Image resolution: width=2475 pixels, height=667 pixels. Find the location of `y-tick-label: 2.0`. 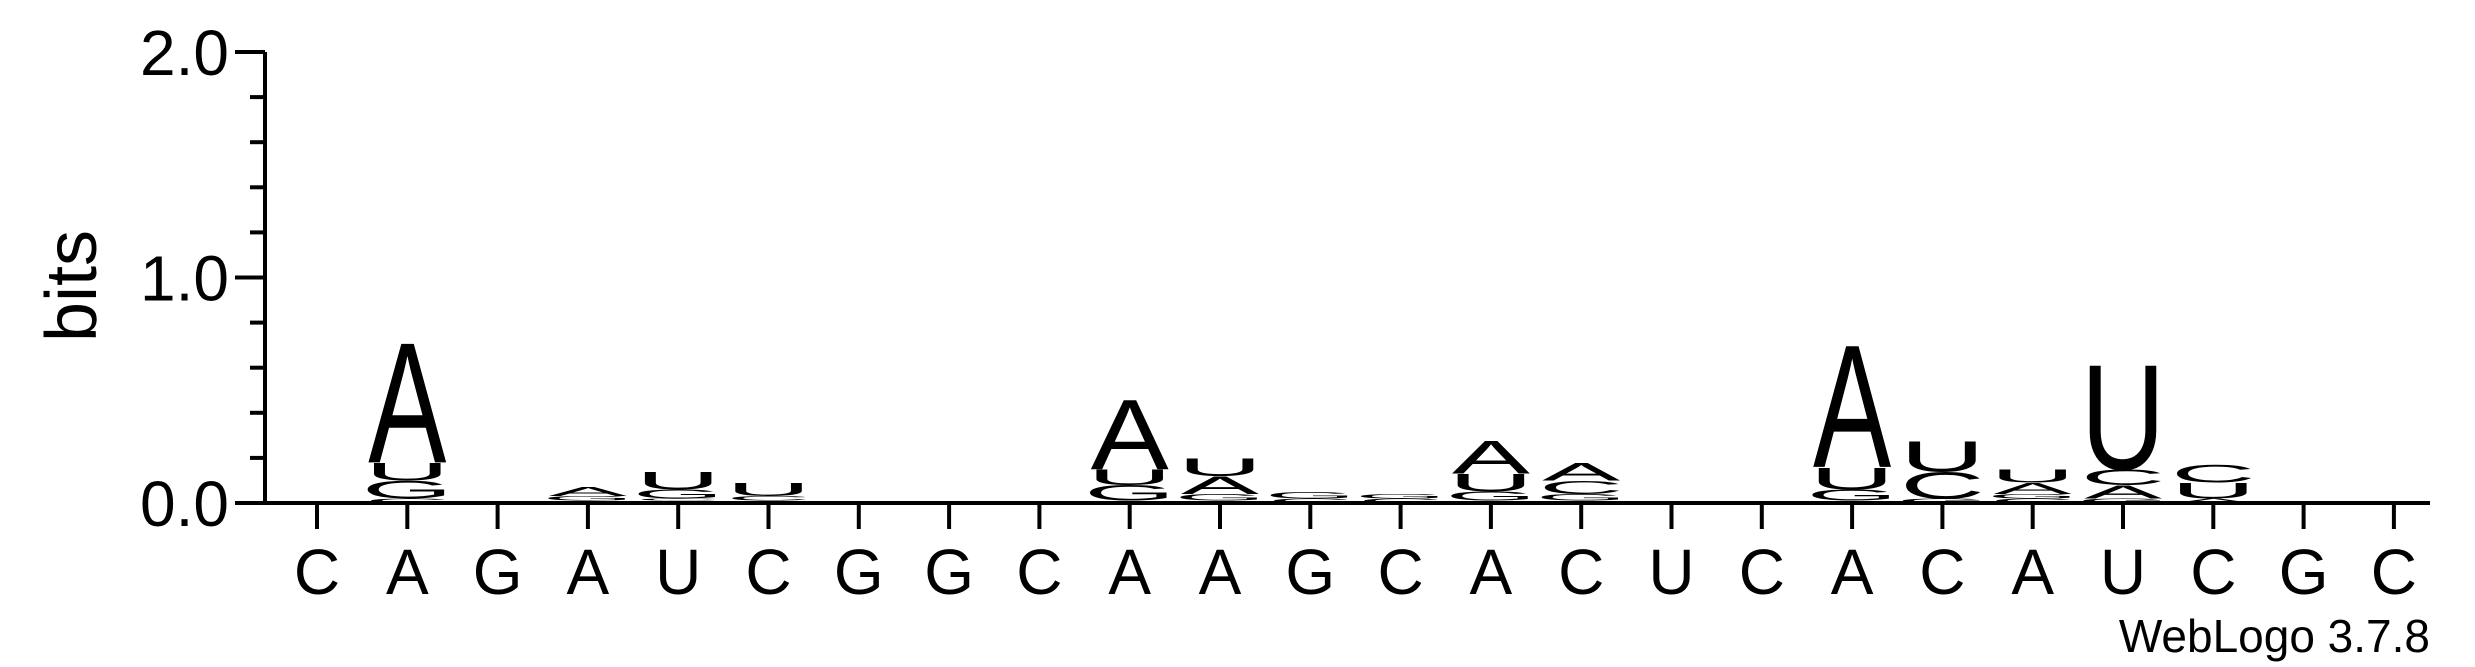

y-tick-label: 2.0 is located at coordinates (184, 53).